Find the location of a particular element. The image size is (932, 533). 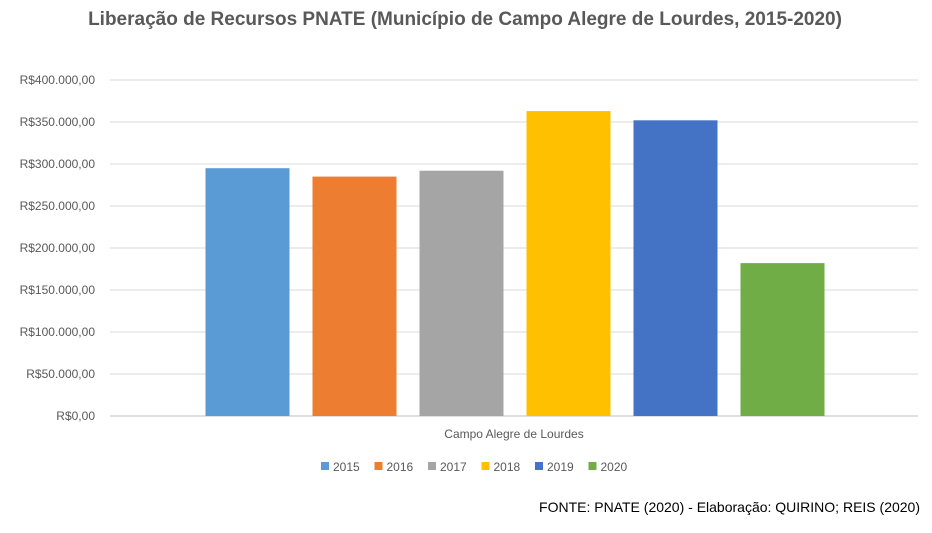

legend-item-2015: 2015 is located at coordinates (340, 467).